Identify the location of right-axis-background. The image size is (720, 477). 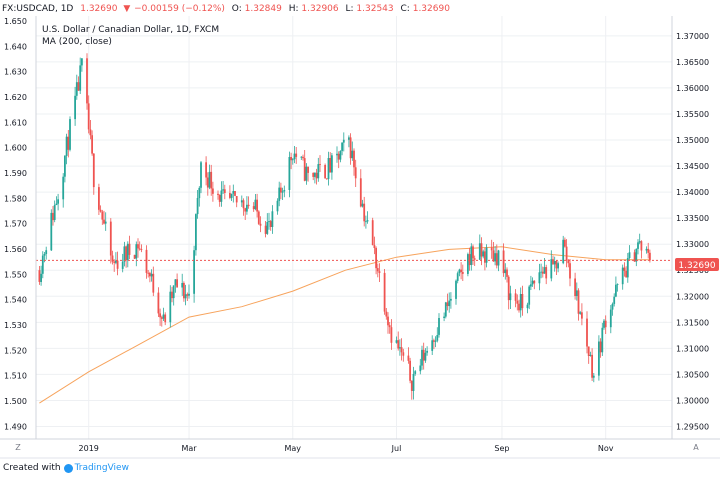
(696, 238).